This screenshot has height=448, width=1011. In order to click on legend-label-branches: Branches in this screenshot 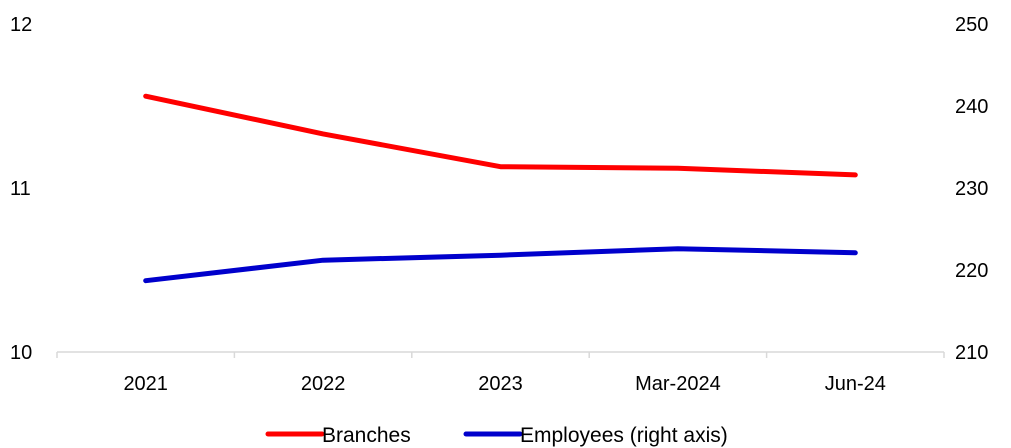, I will do `click(366, 435)`.